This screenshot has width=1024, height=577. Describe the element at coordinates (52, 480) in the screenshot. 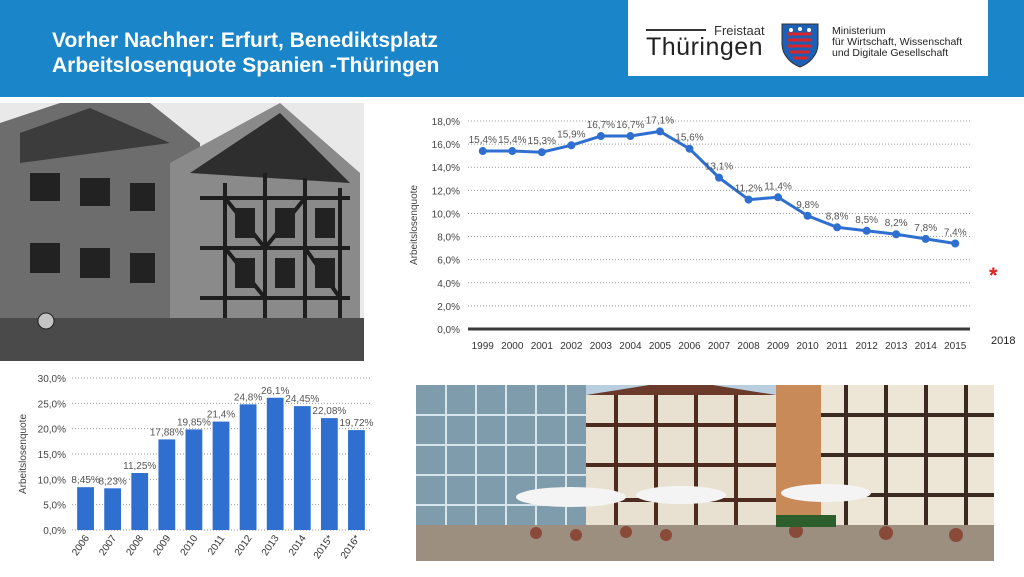

I see `bar-chart-y-tick: 10,0%` at that location.